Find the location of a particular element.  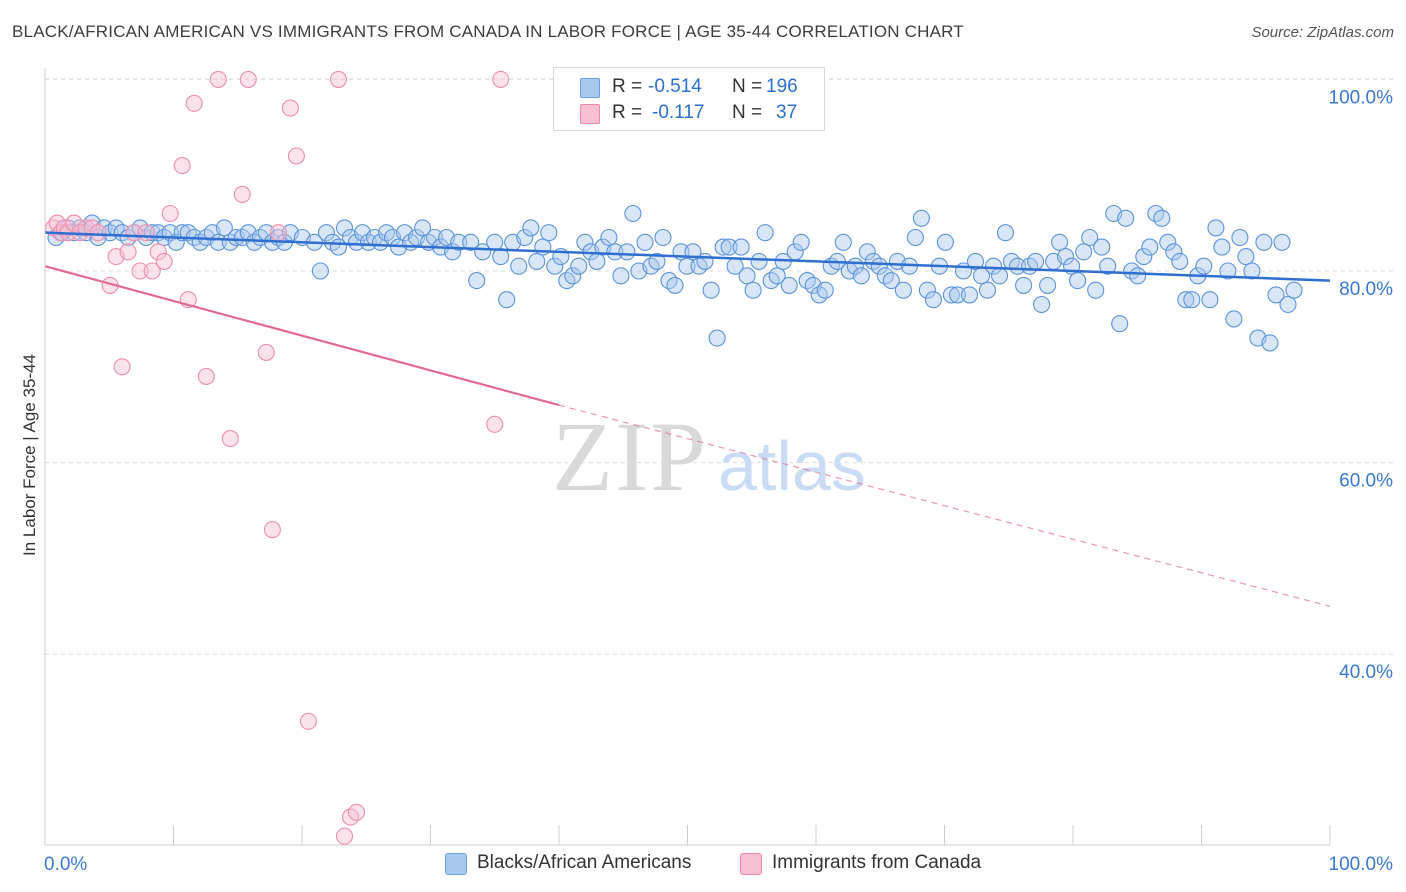

x-tick-label: 0.0% is located at coordinates (65, 864).